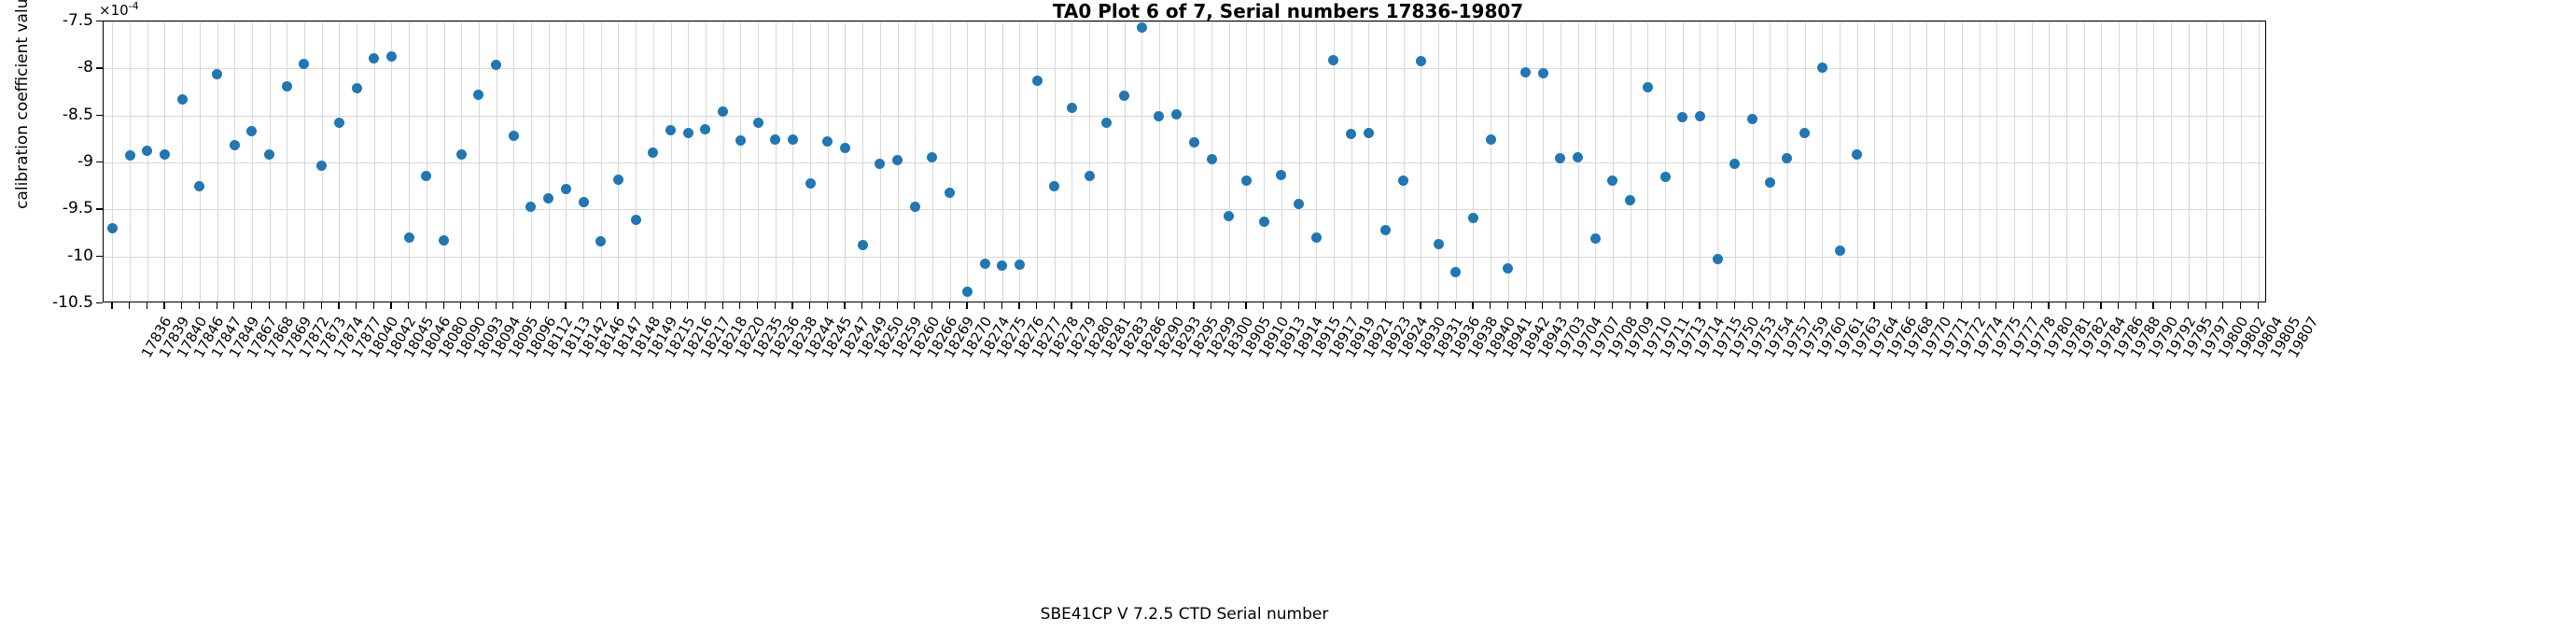 This screenshot has width=2576, height=632. What do you see at coordinates (77, 208) in the screenshot?
I see `y-axis-tick-label: -9.5` at bounding box center [77, 208].